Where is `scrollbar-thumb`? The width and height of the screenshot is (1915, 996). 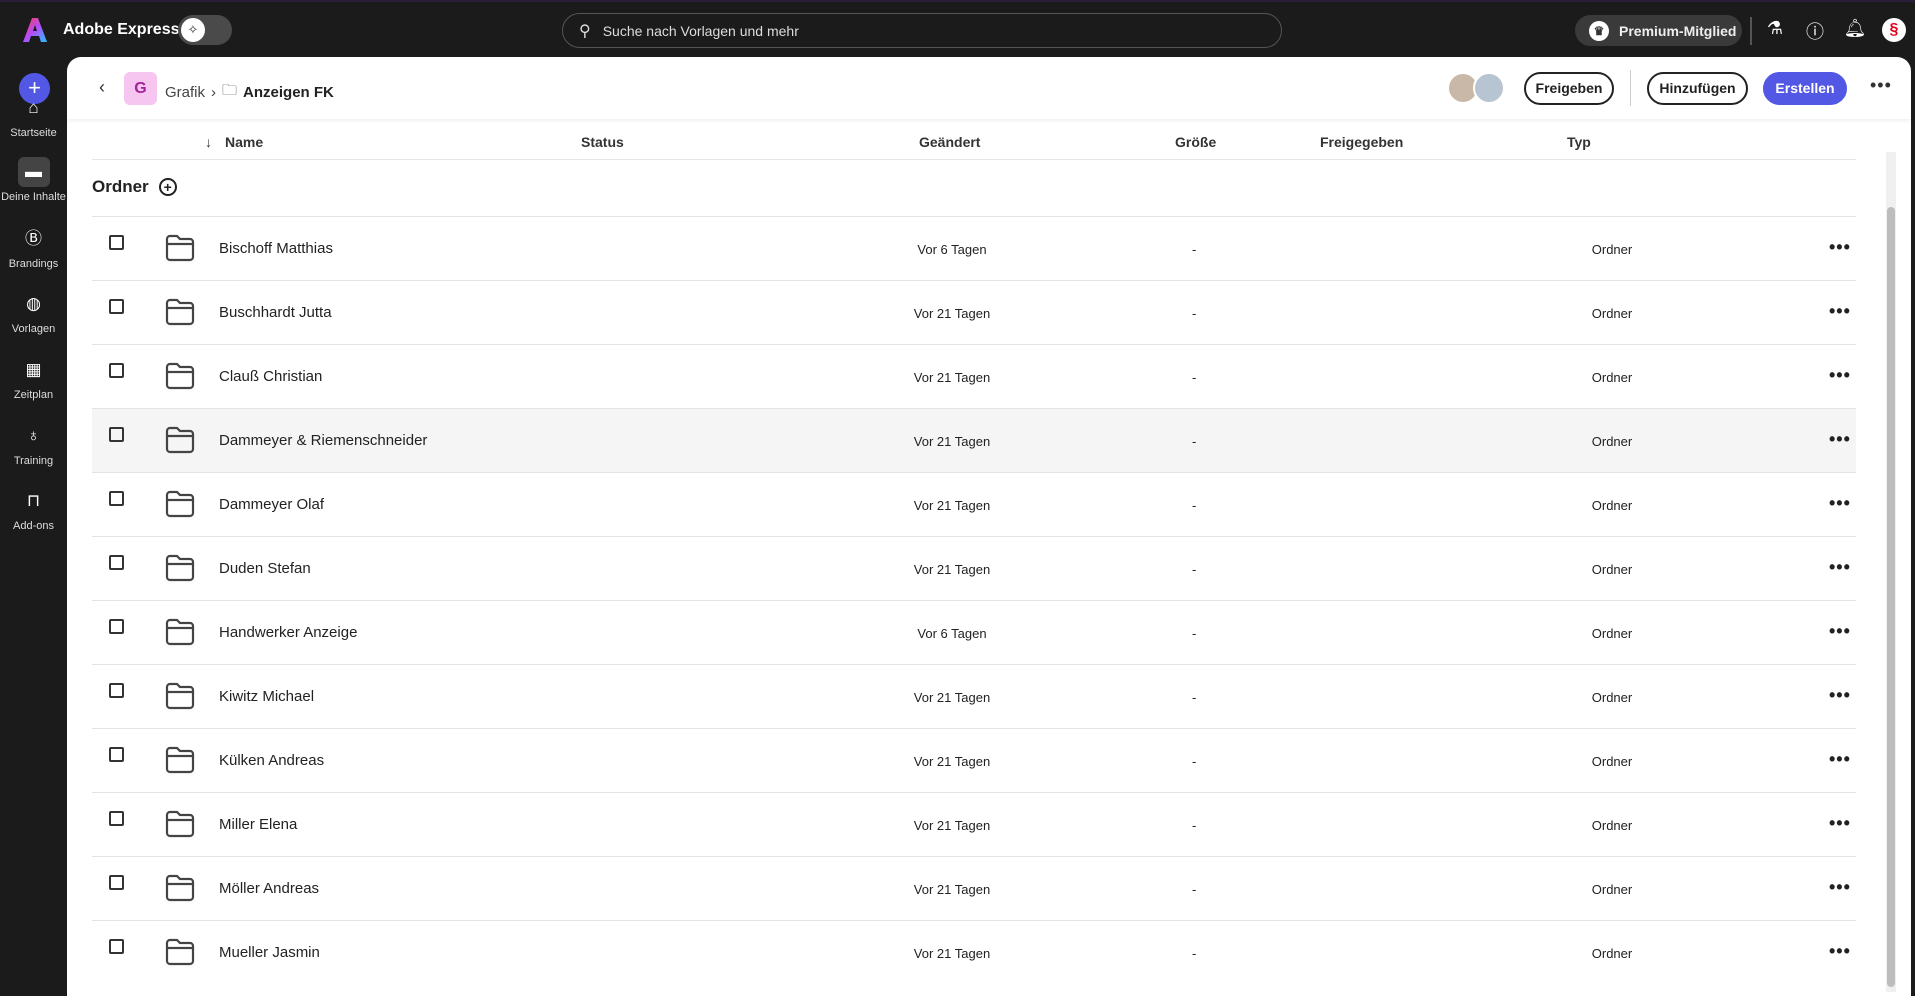 scrollbar-thumb is located at coordinates (1891, 597).